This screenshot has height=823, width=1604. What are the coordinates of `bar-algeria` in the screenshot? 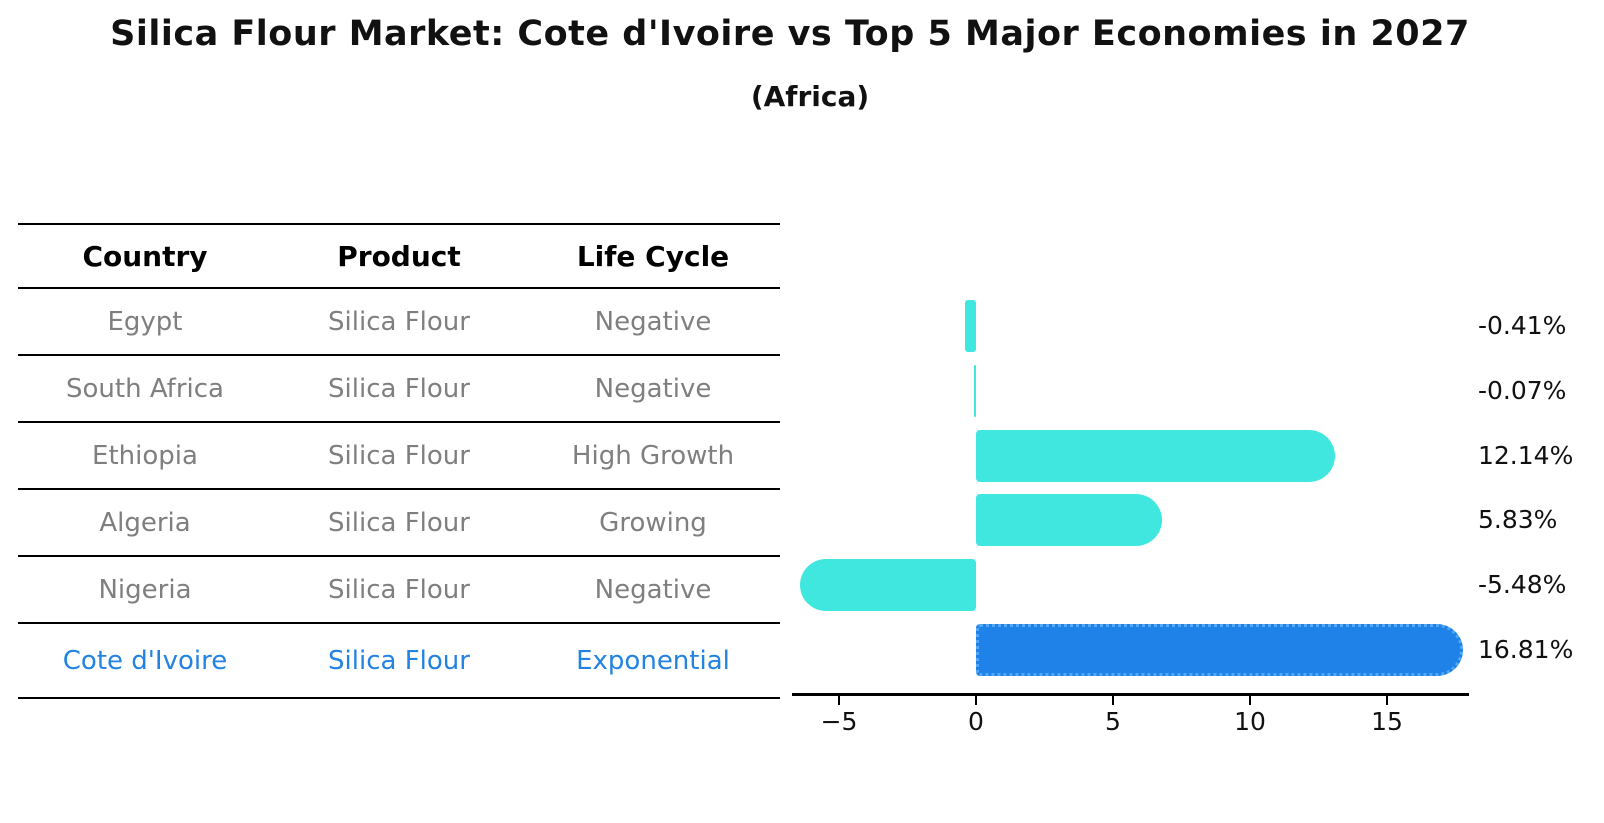 It's located at (1069, 520).